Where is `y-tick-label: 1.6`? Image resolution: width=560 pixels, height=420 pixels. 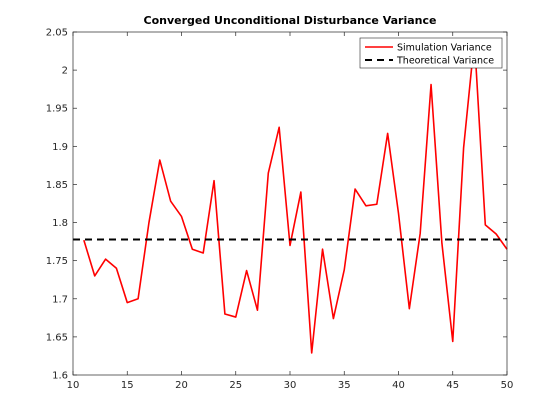 y-tick-label: 1.6 is located at coordinates (60, 376).